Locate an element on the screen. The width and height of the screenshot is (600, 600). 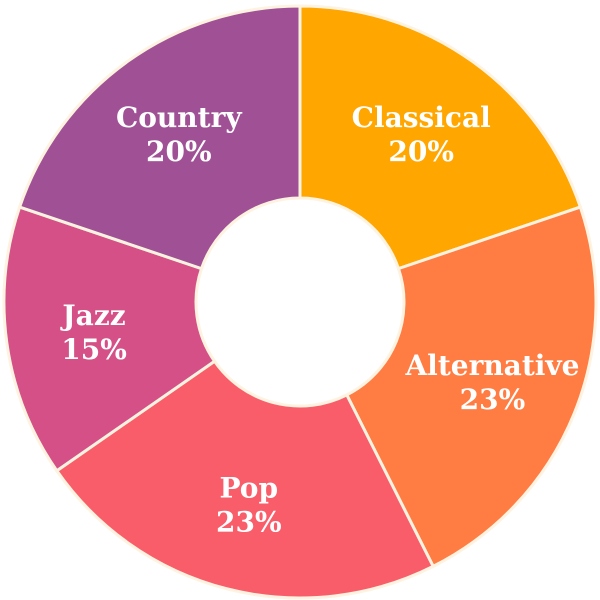
slice-label-pop: Pop is located at coordinates (248, 488).